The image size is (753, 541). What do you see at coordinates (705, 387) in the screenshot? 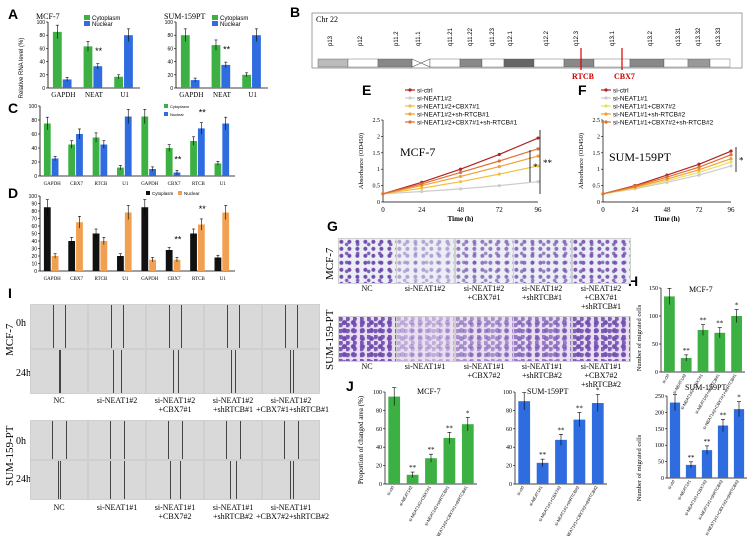
I see `h1-title: SUM-159PT` at bounding box center [705, 387].